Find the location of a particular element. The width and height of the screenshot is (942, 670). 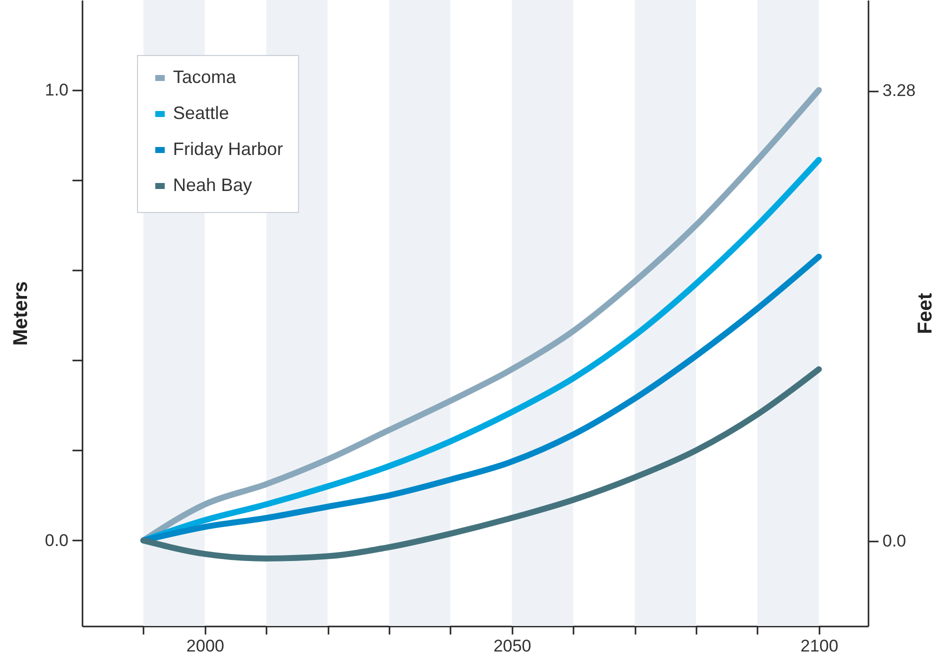

legend-label: Tacoma is located at coordinates (205, 77).